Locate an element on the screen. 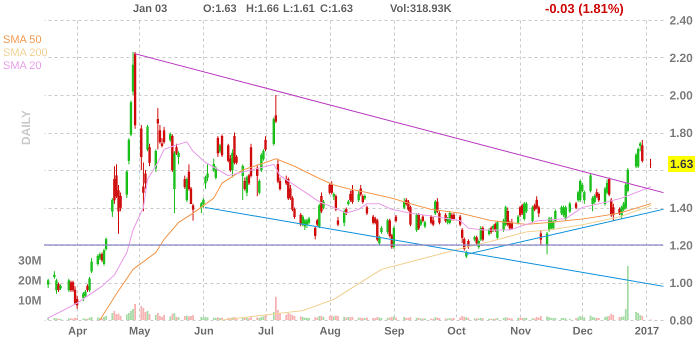  y2-tick-label: 20M is located at coordinates (30, 281).